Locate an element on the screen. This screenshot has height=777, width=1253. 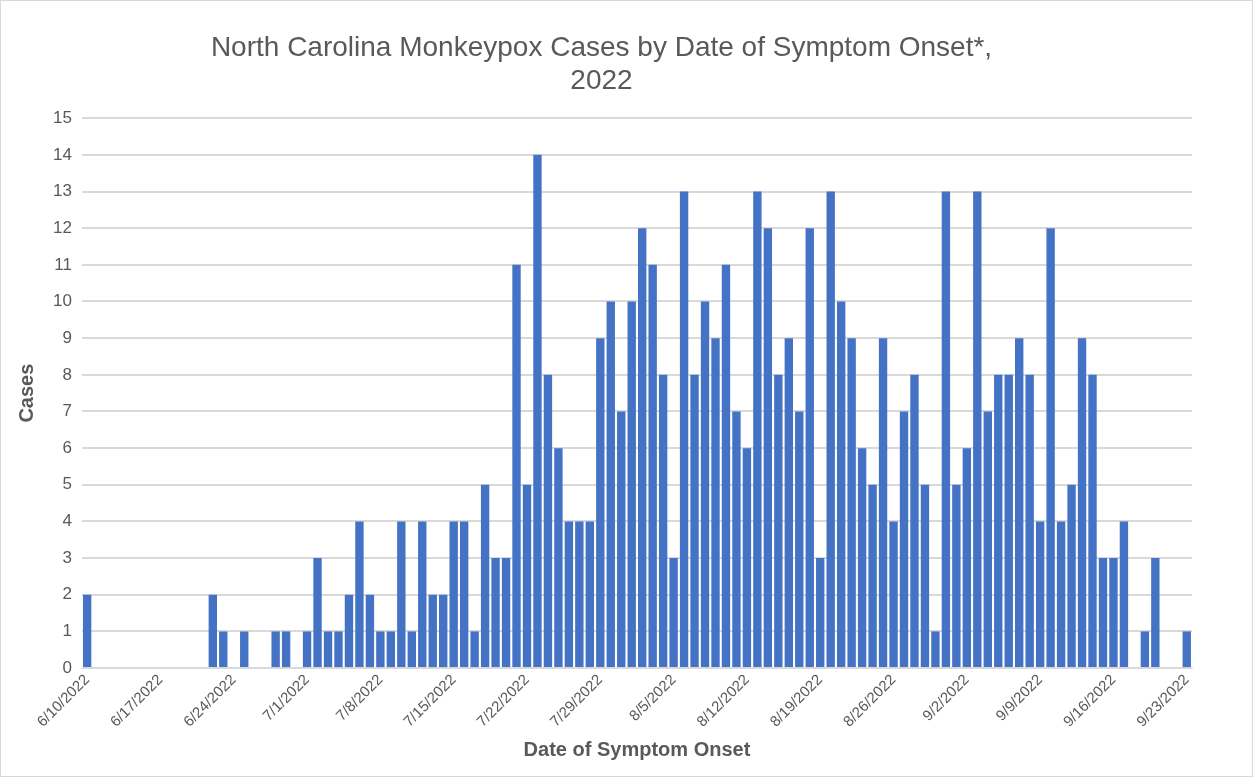
y-tick-label: 2 is located at coordinates (67, 594).